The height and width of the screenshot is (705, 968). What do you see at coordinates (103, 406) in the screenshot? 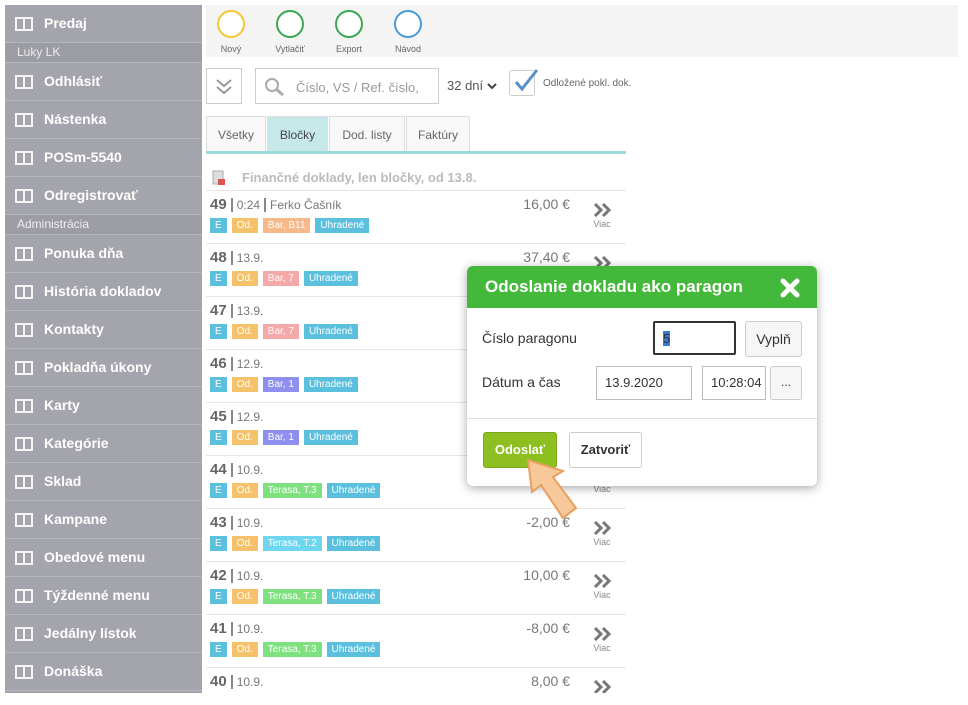
I see `menu-item: Karty` at bounding box center [103, 406].